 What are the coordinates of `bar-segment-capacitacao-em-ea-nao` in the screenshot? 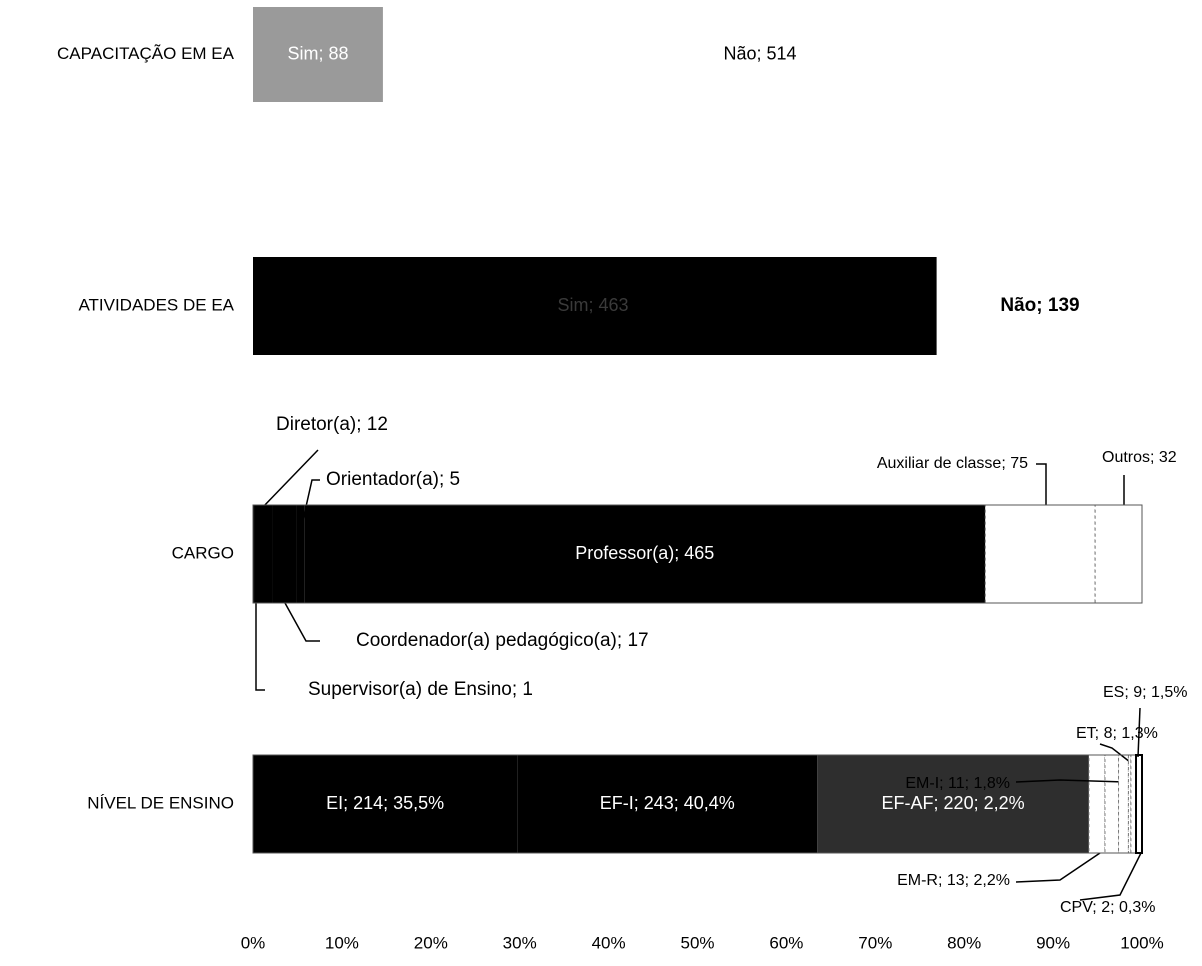 It's located at (762, 54).